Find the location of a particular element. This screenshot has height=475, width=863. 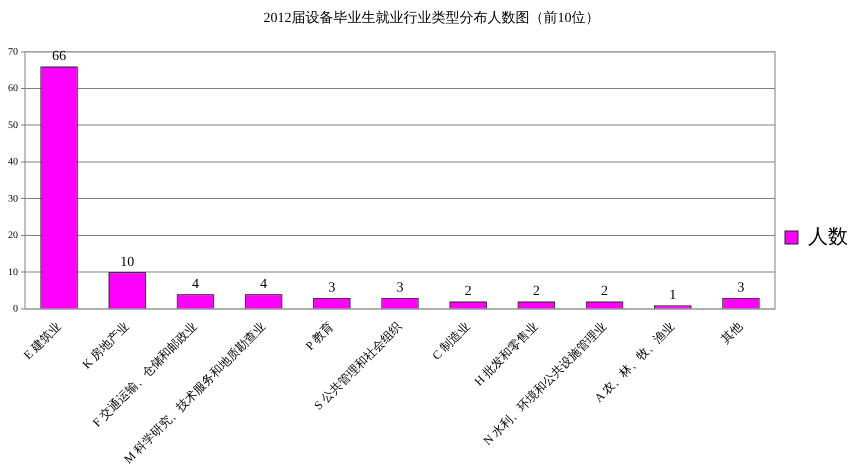

y-tick-label: 50 is located at coordinates (13, 125).